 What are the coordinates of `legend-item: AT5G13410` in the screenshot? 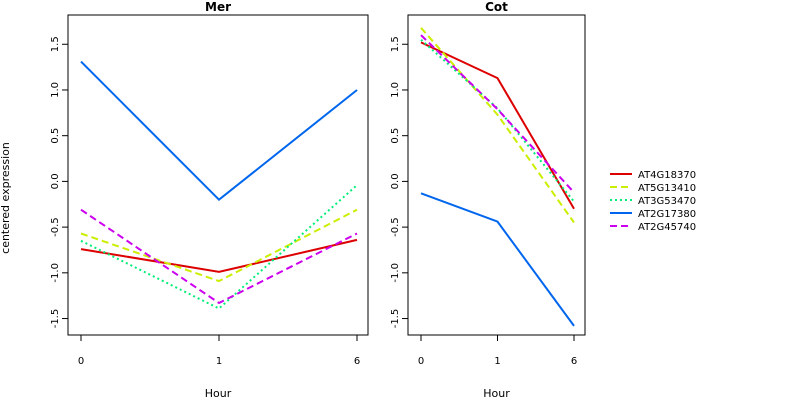 It's located at (653, 188).